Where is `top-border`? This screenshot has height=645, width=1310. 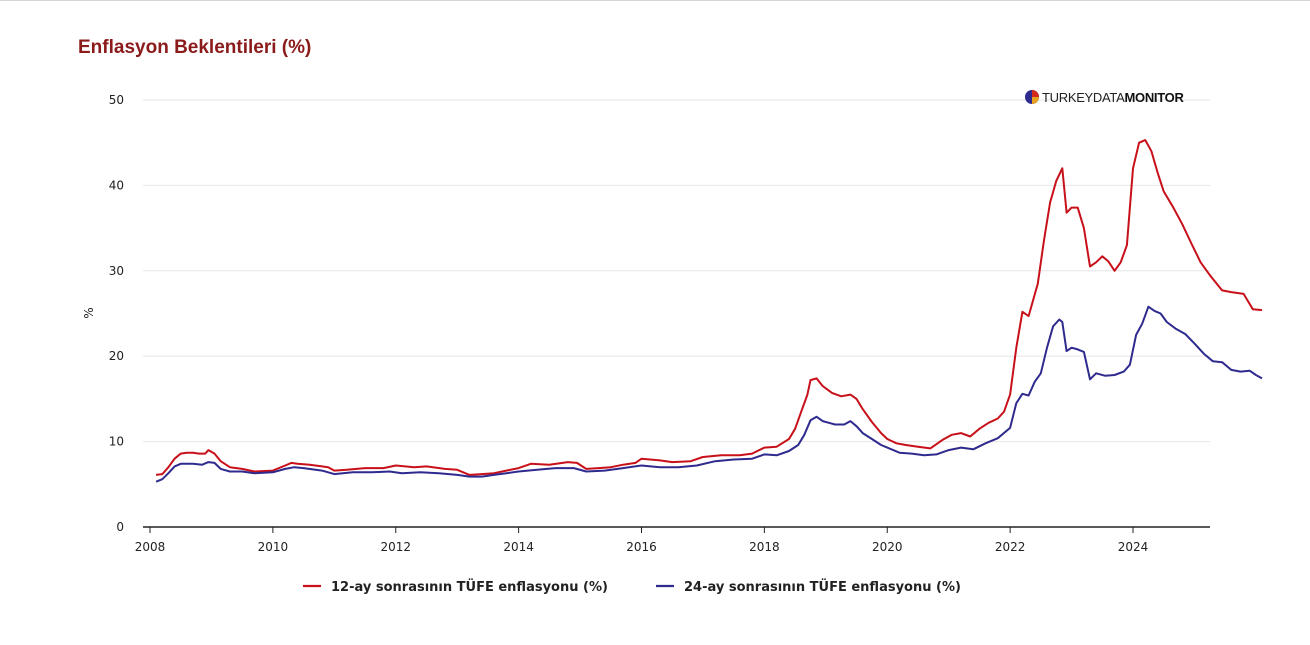 top-border is located at coordinates (655, 0).